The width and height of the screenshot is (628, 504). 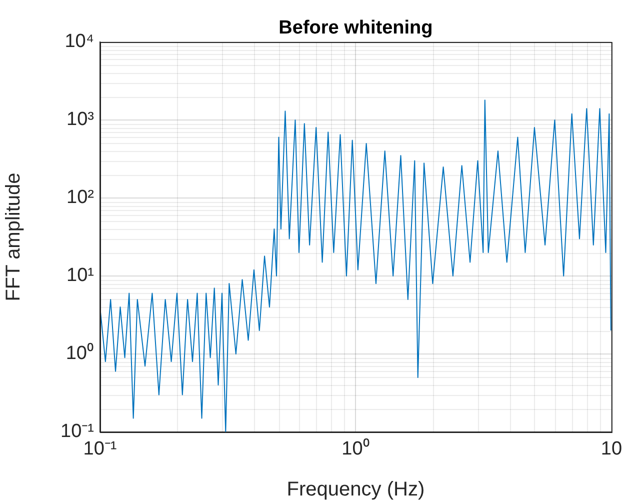 What do you see at coordinates (80, 353) in the screenshot?
I see `y-tick-label: 10⁰` at bounding box center [80, 353].